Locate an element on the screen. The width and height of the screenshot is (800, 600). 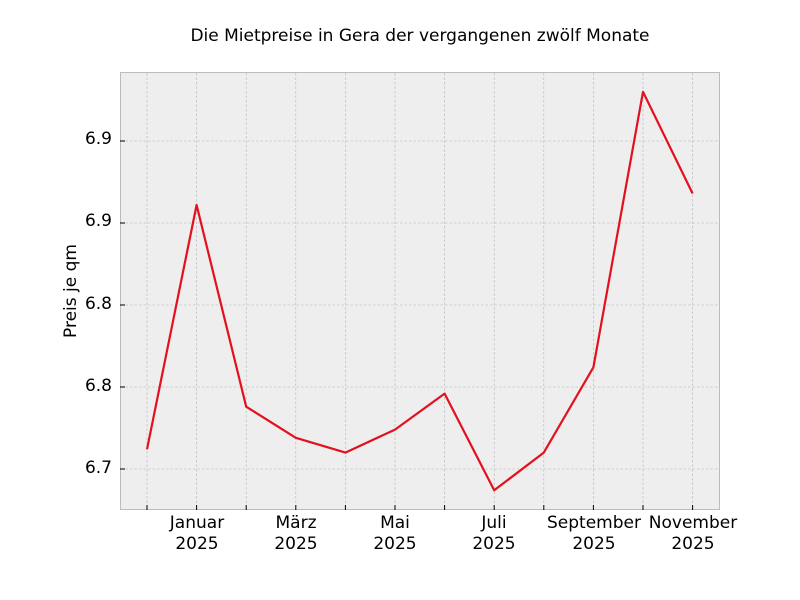
x-tick-label: November 2025 is located at coordinates (693, 533).